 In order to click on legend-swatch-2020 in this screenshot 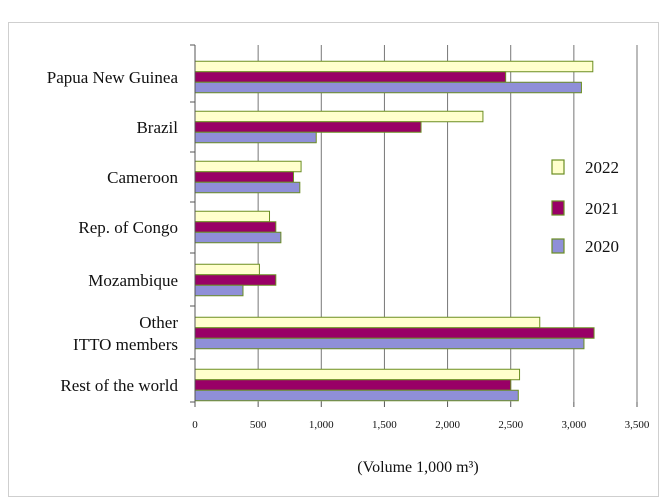, I will do `click(558, 246)`.